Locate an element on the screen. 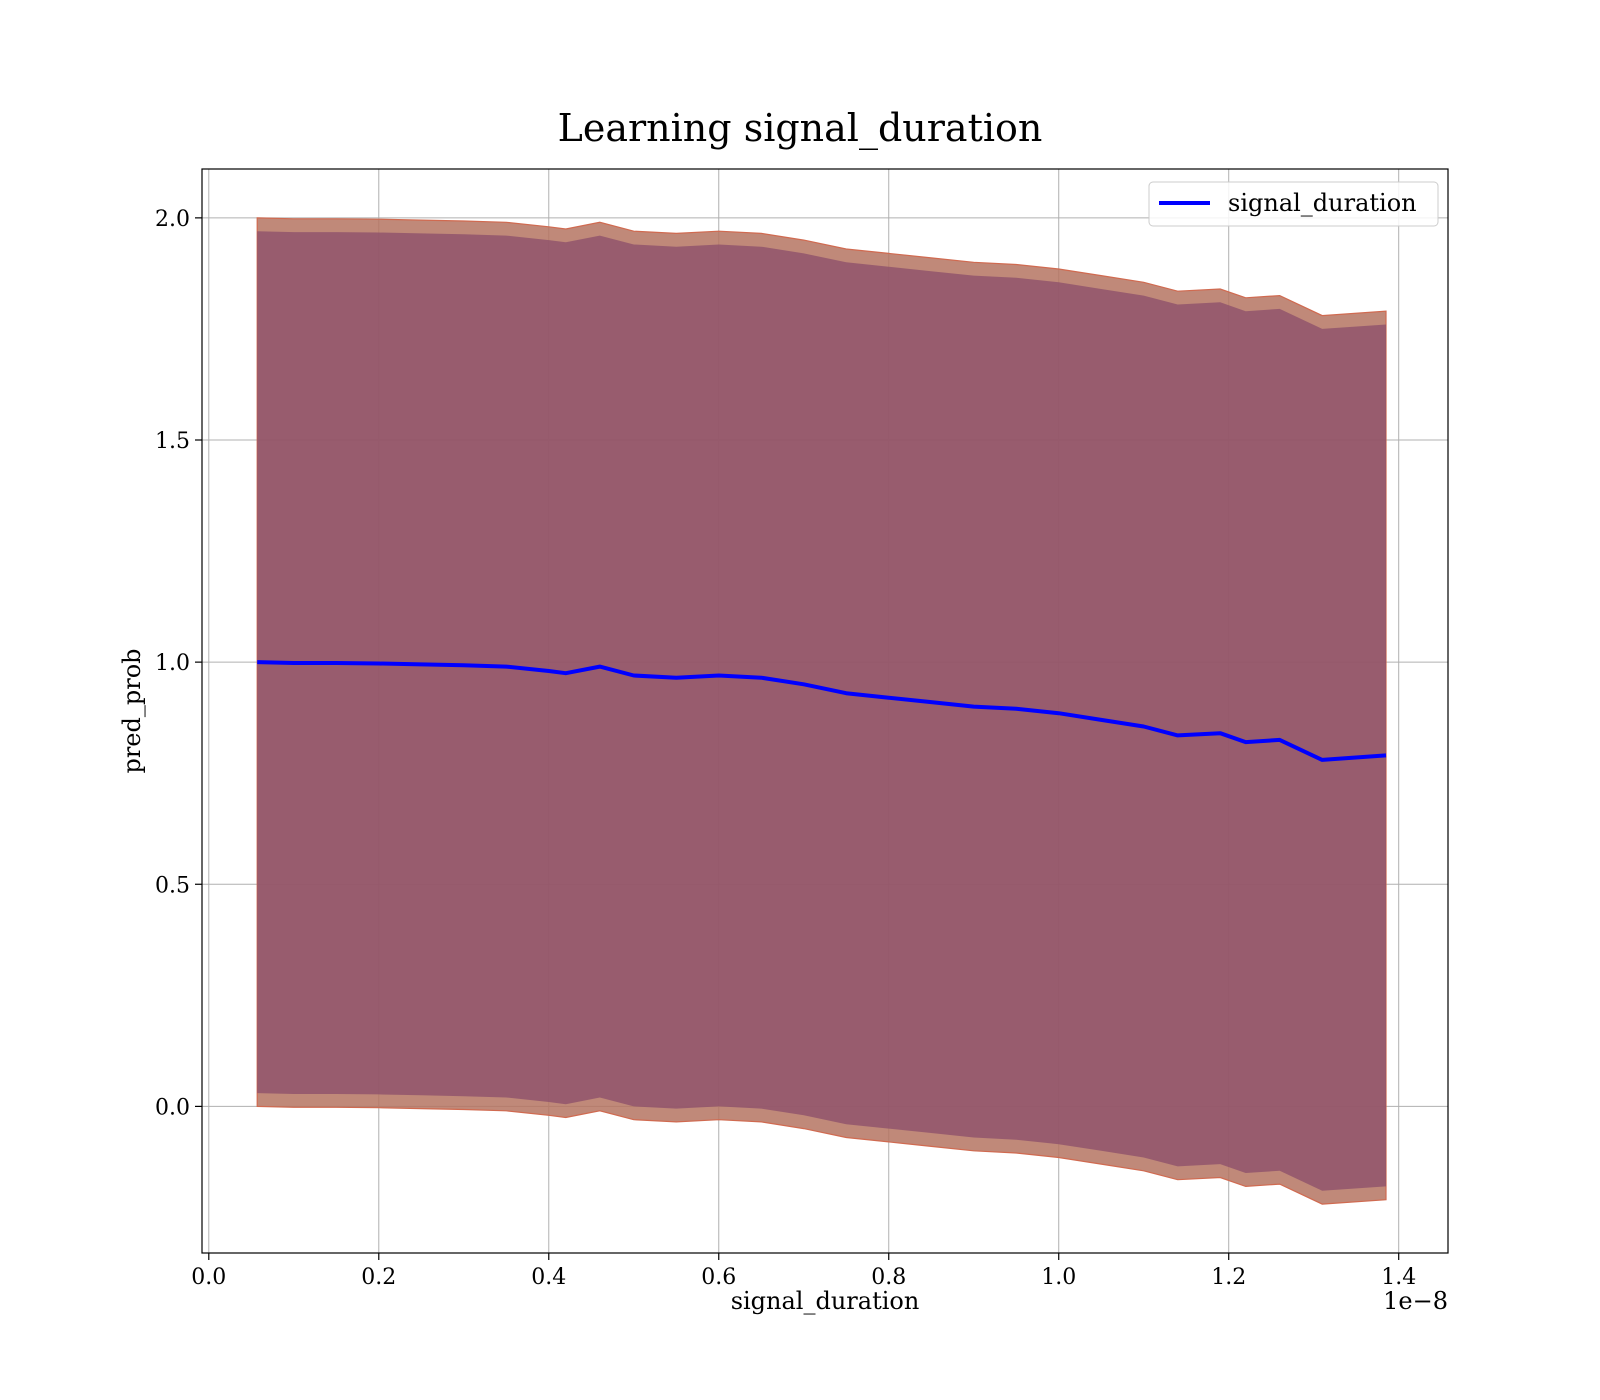 Image resolution: width=1600 pixels, height=1400 pixels. y-tick-label: 1.5 is located at coordinates (172, 441).